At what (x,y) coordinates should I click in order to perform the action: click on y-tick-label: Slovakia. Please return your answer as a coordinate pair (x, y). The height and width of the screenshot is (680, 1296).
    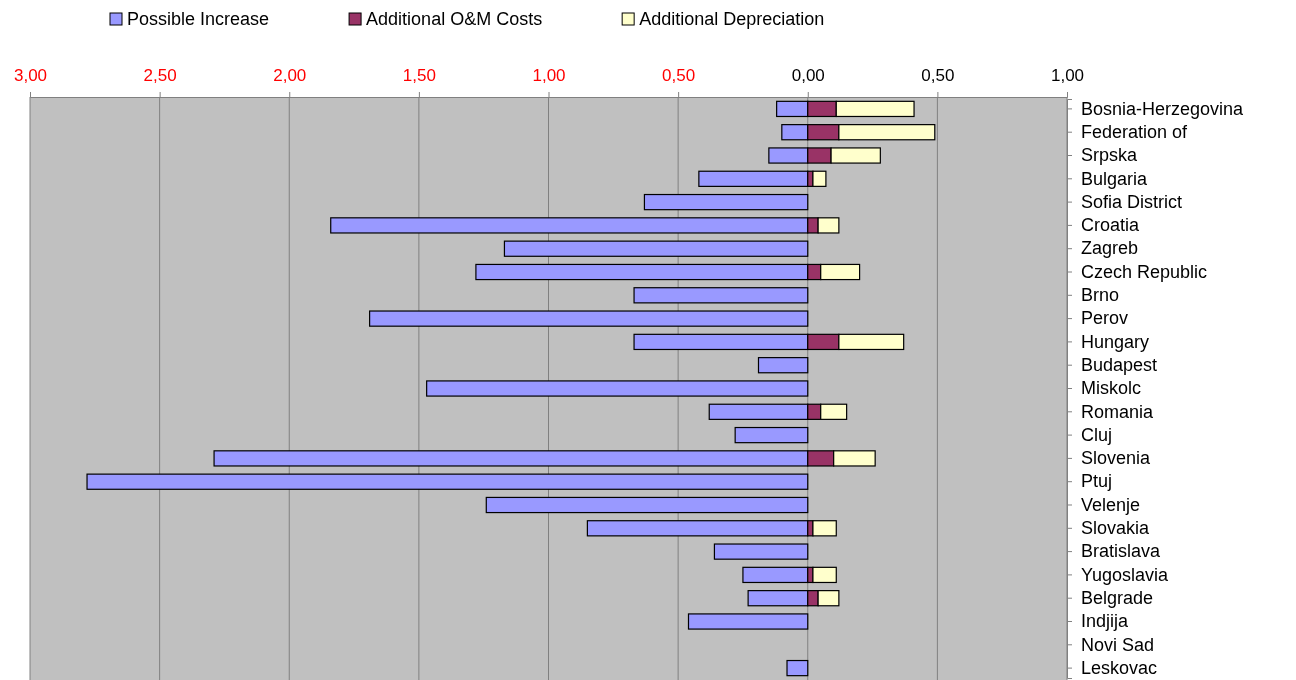
    Looking at the image, I should click on (1116, 528).